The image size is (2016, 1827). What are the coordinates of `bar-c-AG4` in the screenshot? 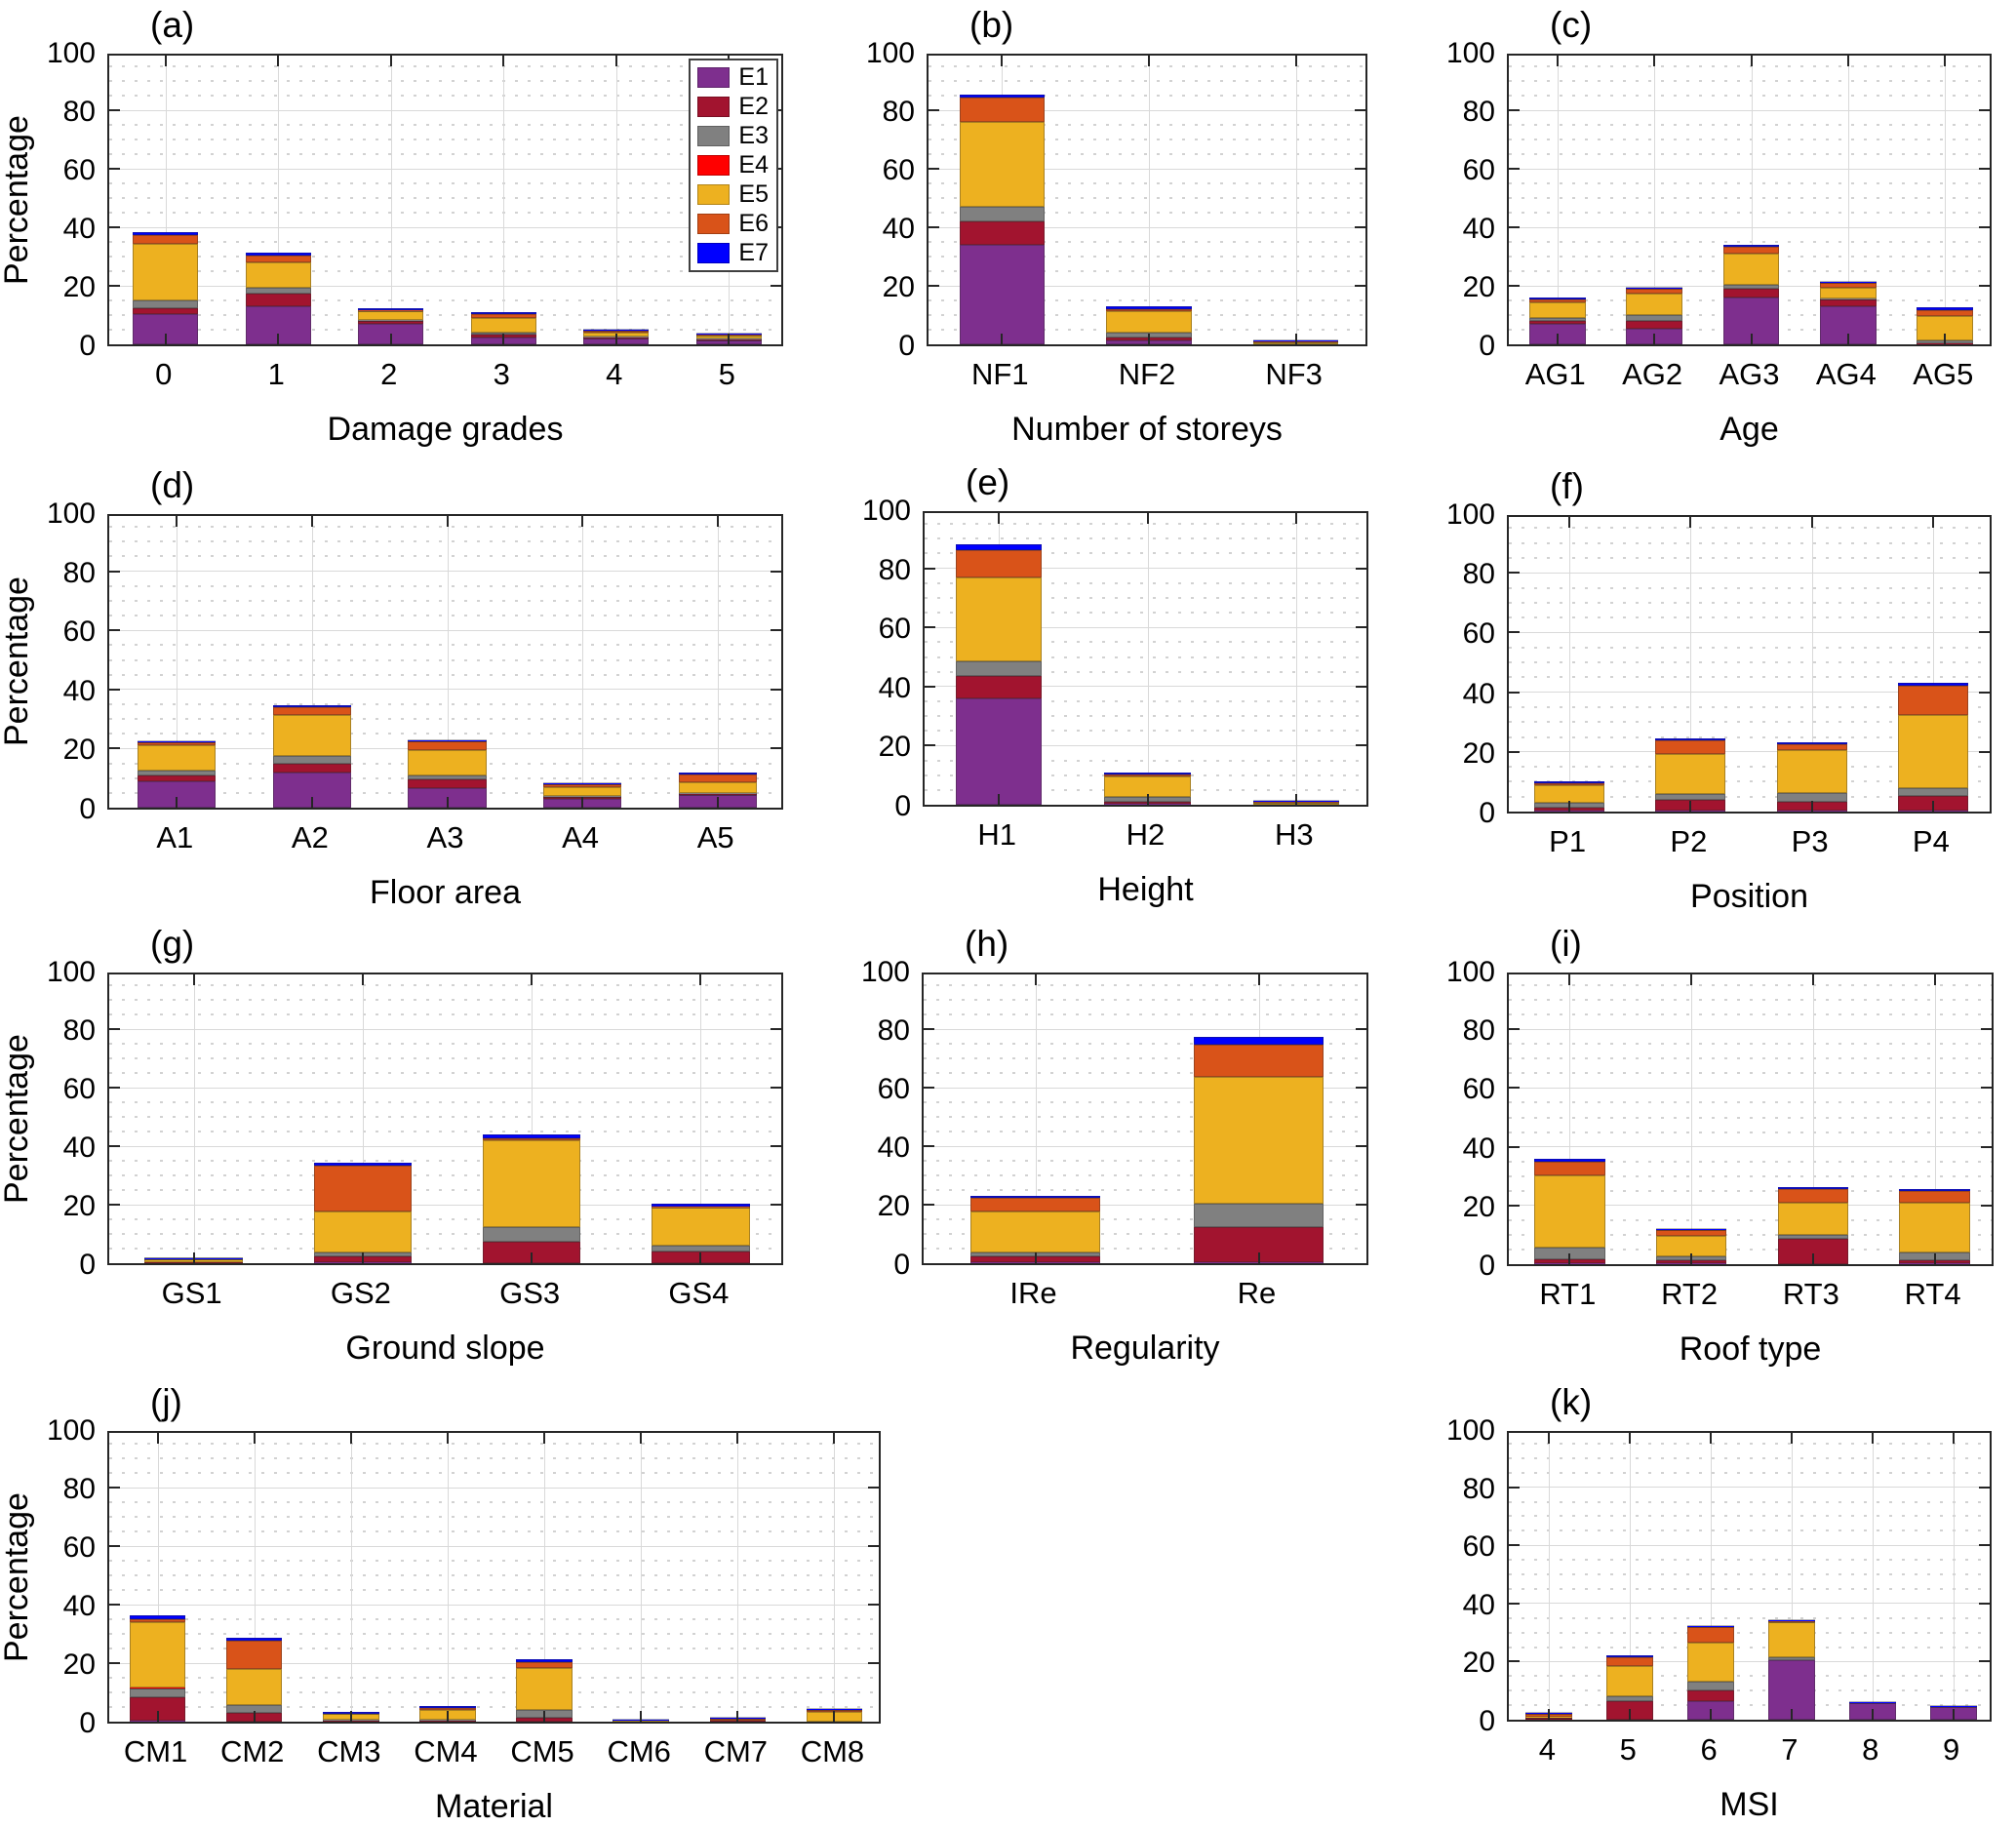 It's located at (1848, 198).